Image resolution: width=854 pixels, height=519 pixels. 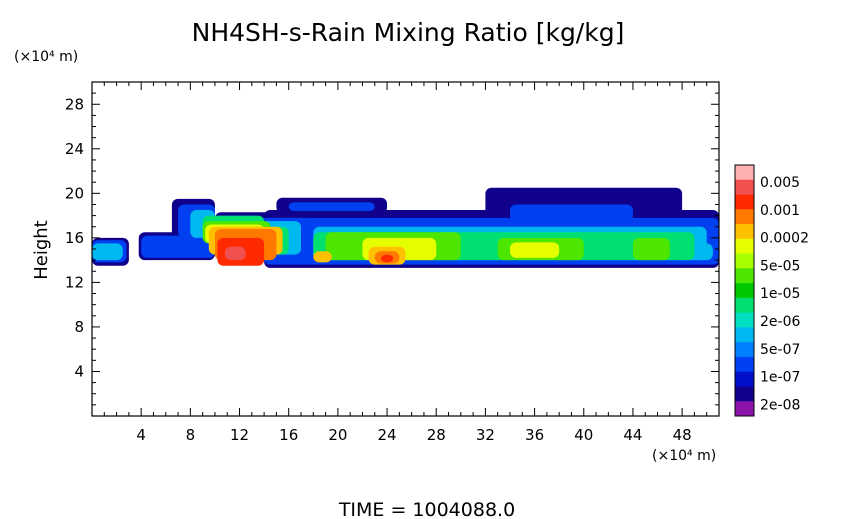 I want to click on y-tick-label: 24, so click(x=74, y=149).